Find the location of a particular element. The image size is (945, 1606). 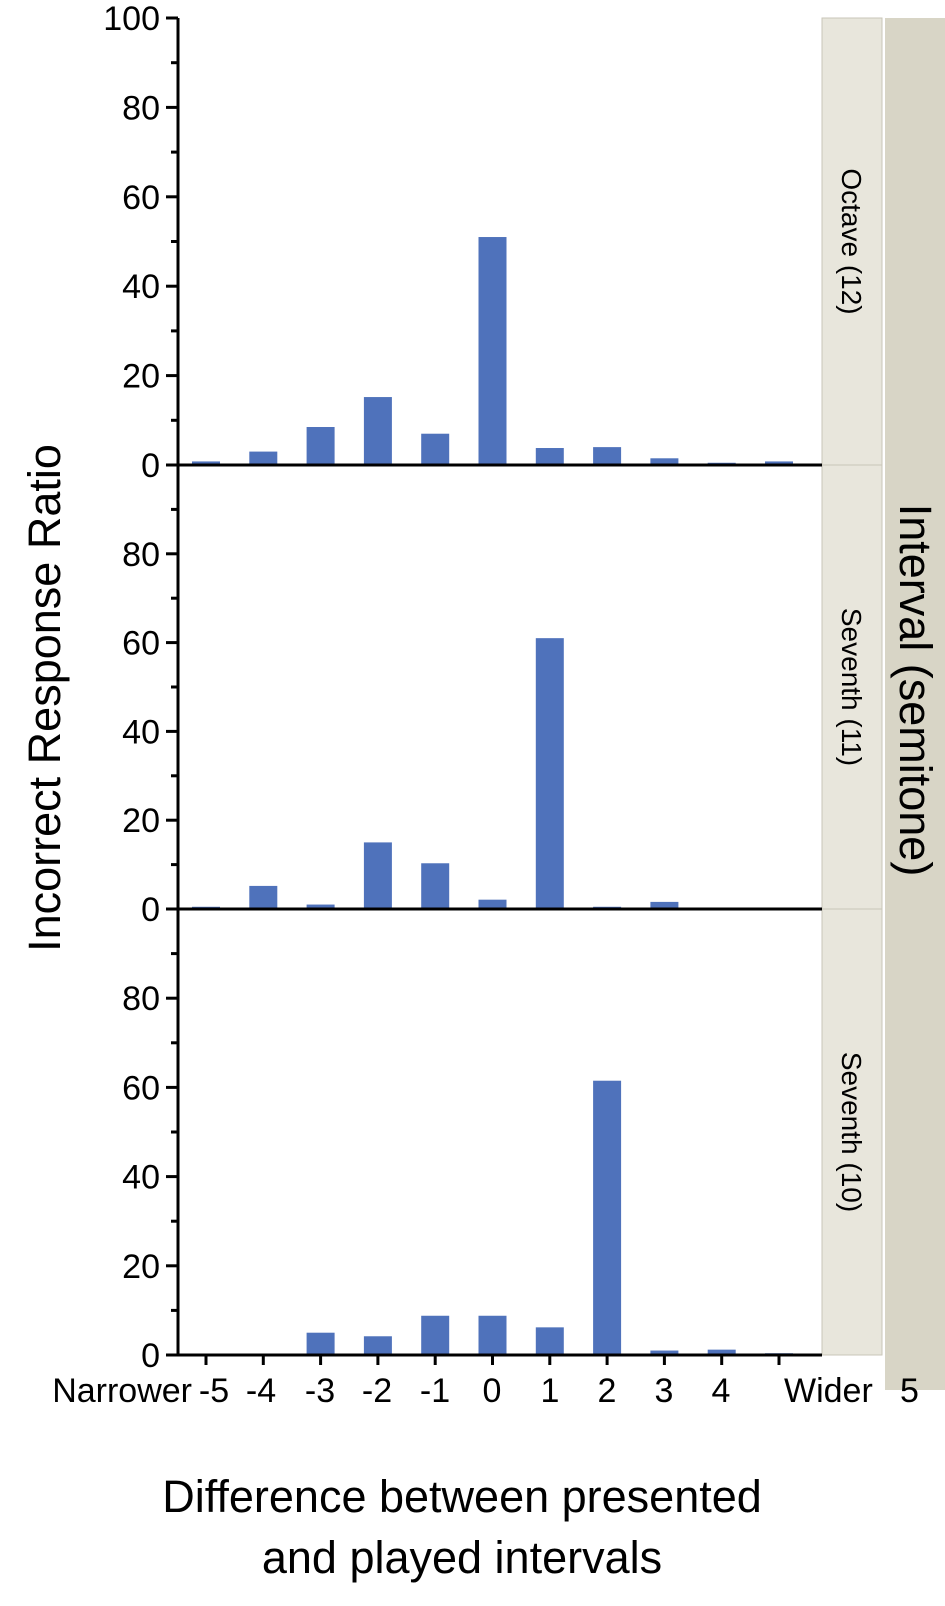

panel-strip-label: Seventh (10) is located at coordinates (851, 1132).